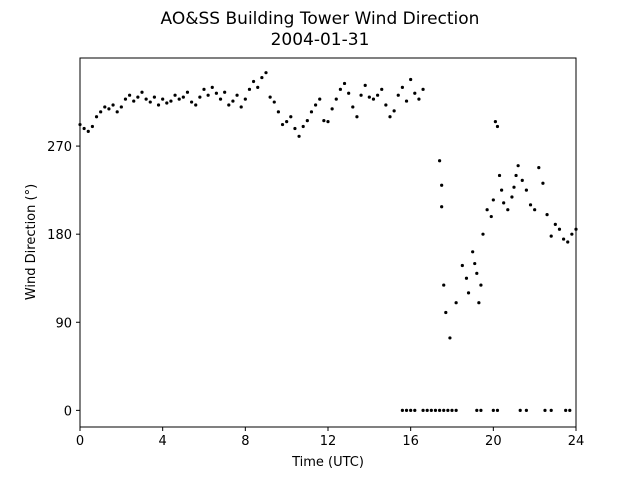 This screenshot has height=480, width=640. Describe the element at coordinates (31, 242) in the screenshot. I see `y-axis-label: Wind Direction (°)` at that location.